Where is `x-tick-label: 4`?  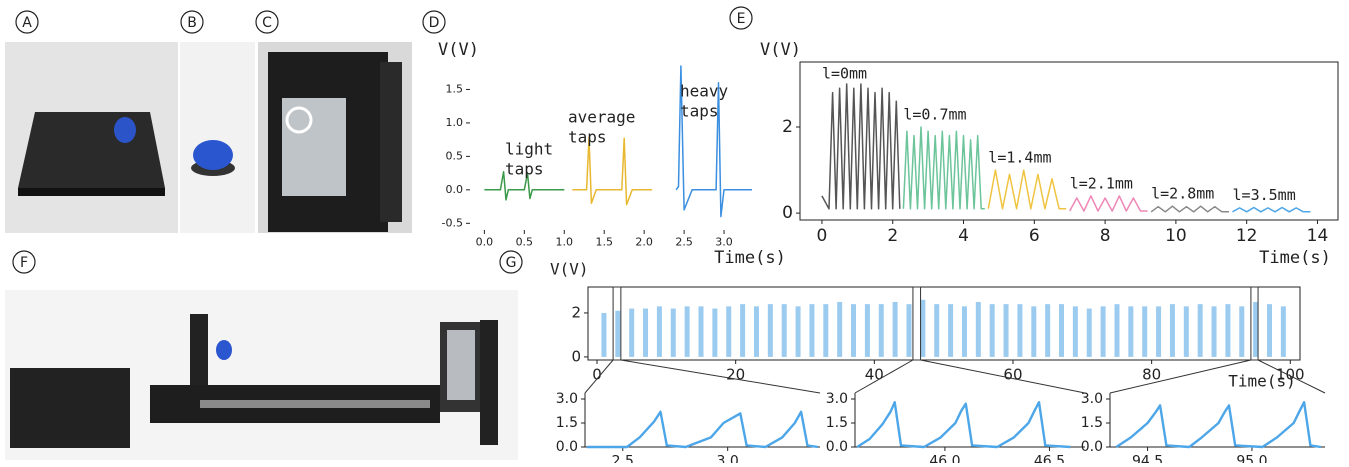 x-tick-label: 4 is located at coordinates (963, 236).